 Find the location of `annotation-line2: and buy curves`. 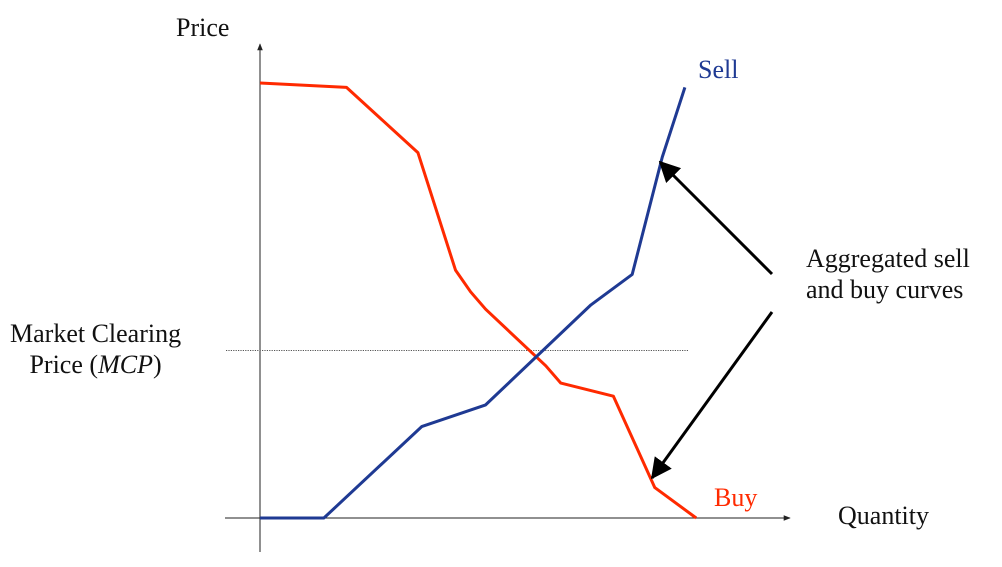

annotation-line2: and buy curves is located at coordinates (885, 290).